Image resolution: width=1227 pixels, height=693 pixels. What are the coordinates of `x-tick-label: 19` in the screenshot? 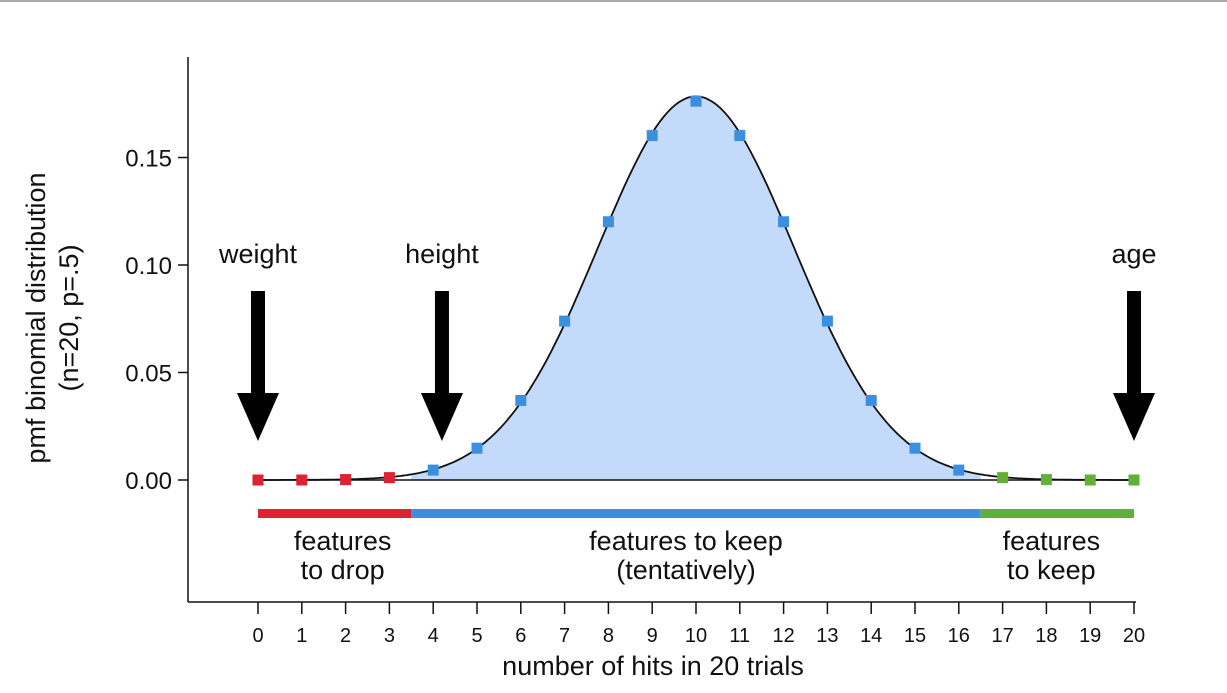 It's located at (1090, 636).